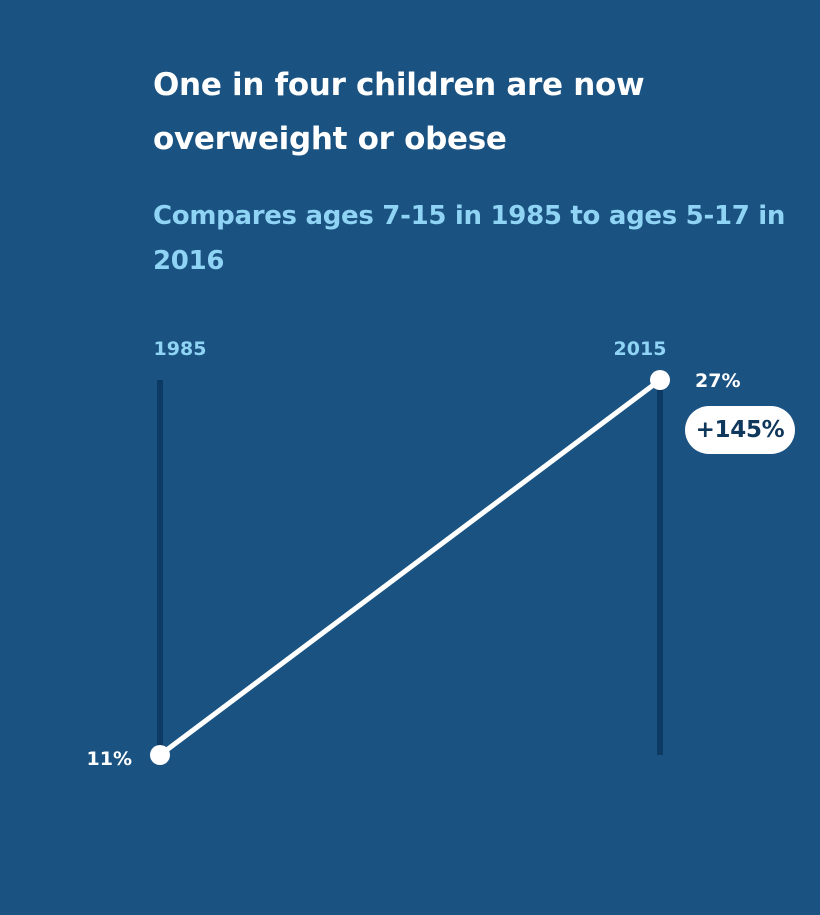 The width and height of the screenshot is (820, 915). What do you see at coordinates (740, 430) in the screenshot?
I see `percent-change-badge: +145%` at bounding box center [740, 430].